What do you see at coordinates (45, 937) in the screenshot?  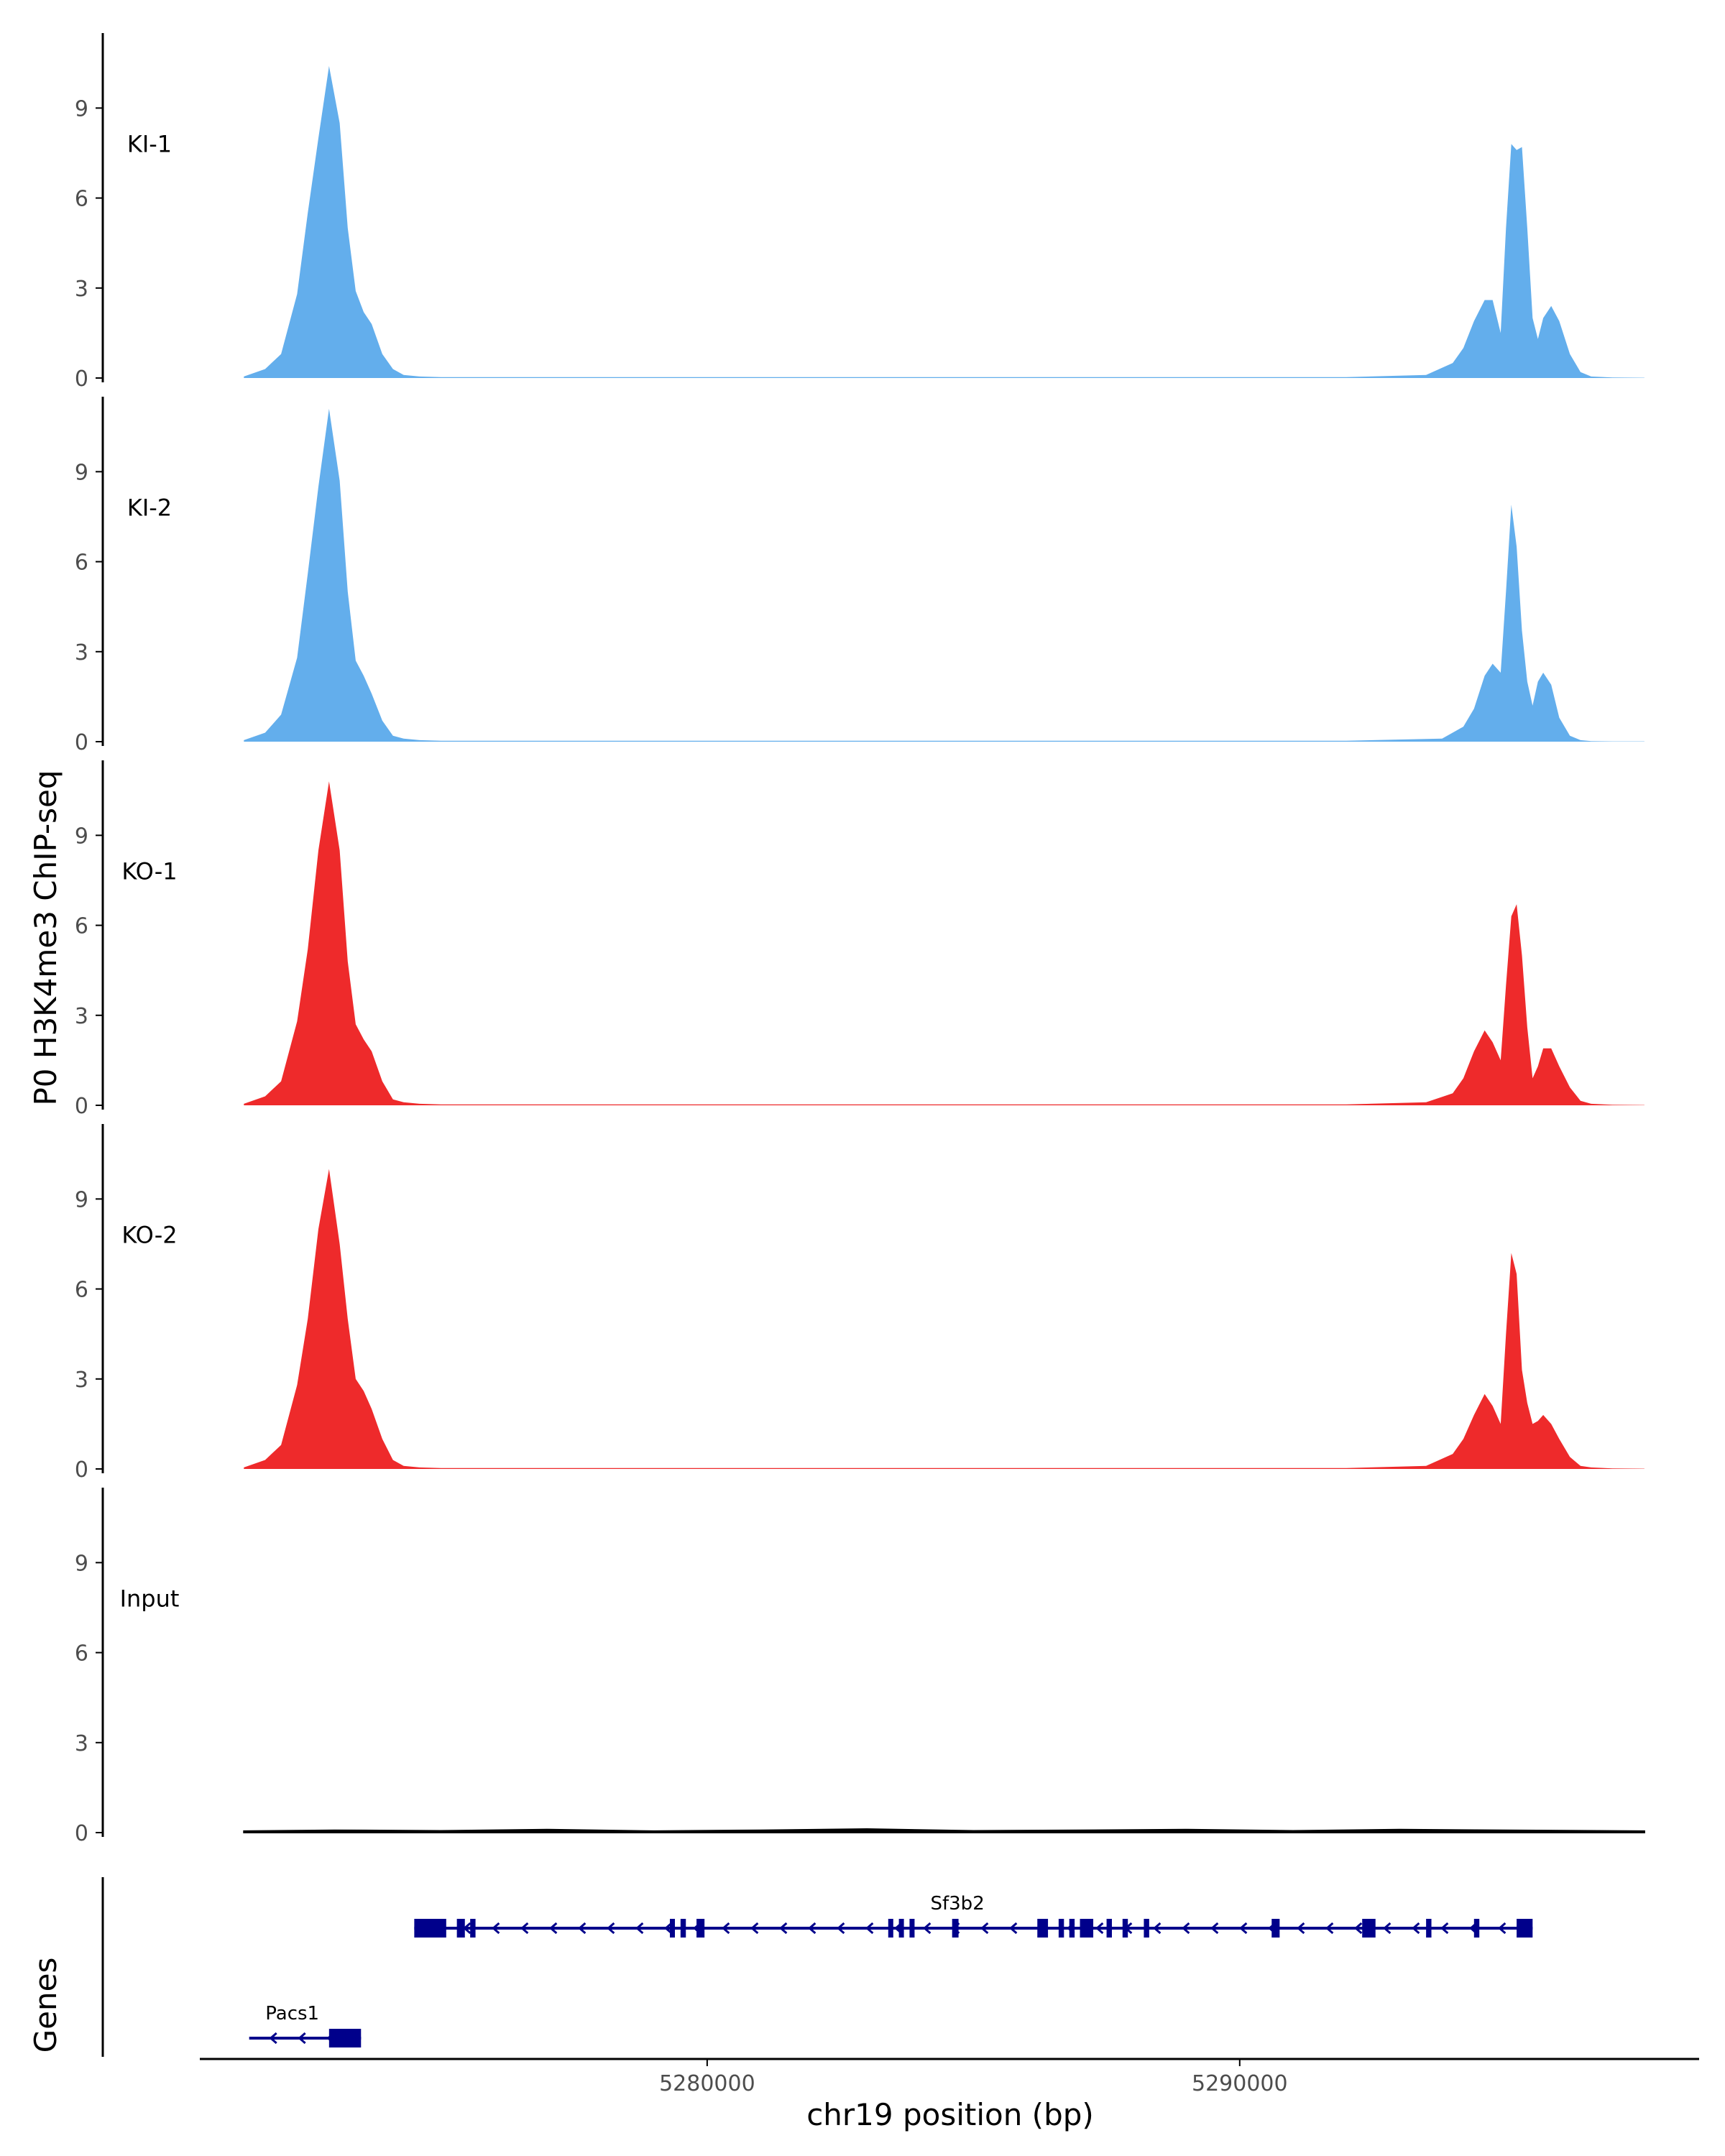 I see `y-axis-title: P0 H3K4me3 ChIP-seq` at bounding box center [45, 937].